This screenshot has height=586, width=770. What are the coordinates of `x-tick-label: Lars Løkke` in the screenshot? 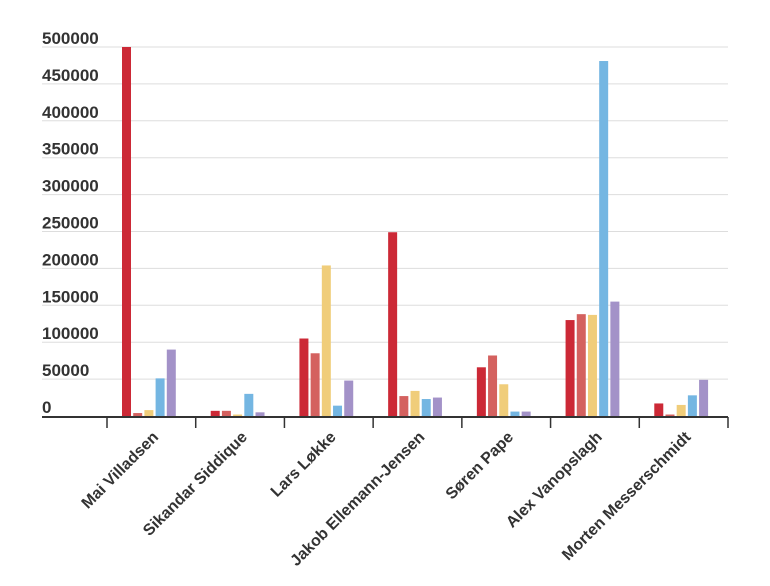 It's located at (304, 465).